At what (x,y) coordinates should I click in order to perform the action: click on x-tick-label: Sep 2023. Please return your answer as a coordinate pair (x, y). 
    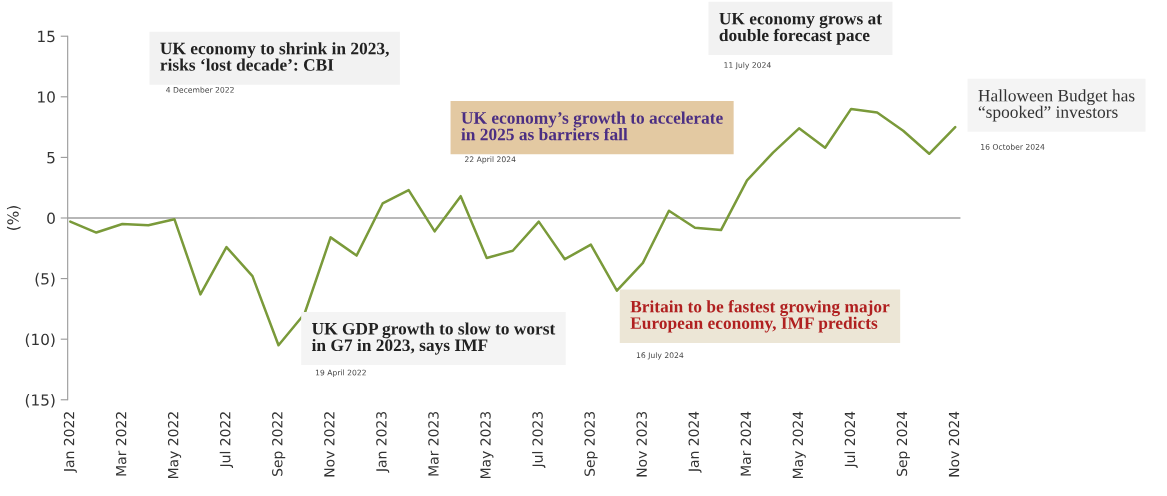
    Looking at the image, I should click on (591, 444).